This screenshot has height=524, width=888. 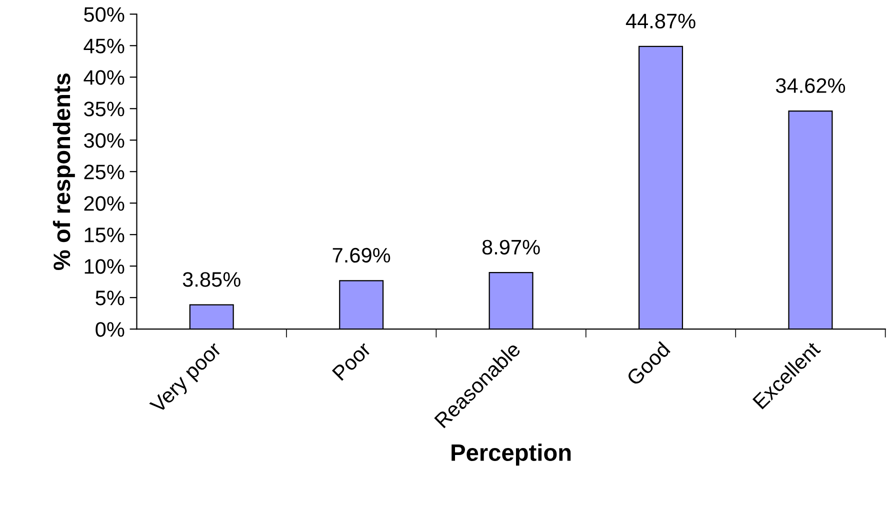 I want to click on x-axis-title: Perception, so click(x=511, y=455).